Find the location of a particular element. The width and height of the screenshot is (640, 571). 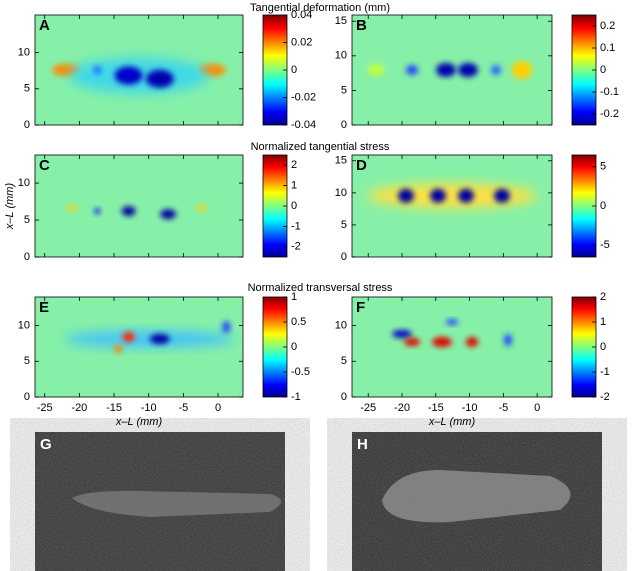

colorbar-tick-label: -5 is located at coordinates (605, 245).